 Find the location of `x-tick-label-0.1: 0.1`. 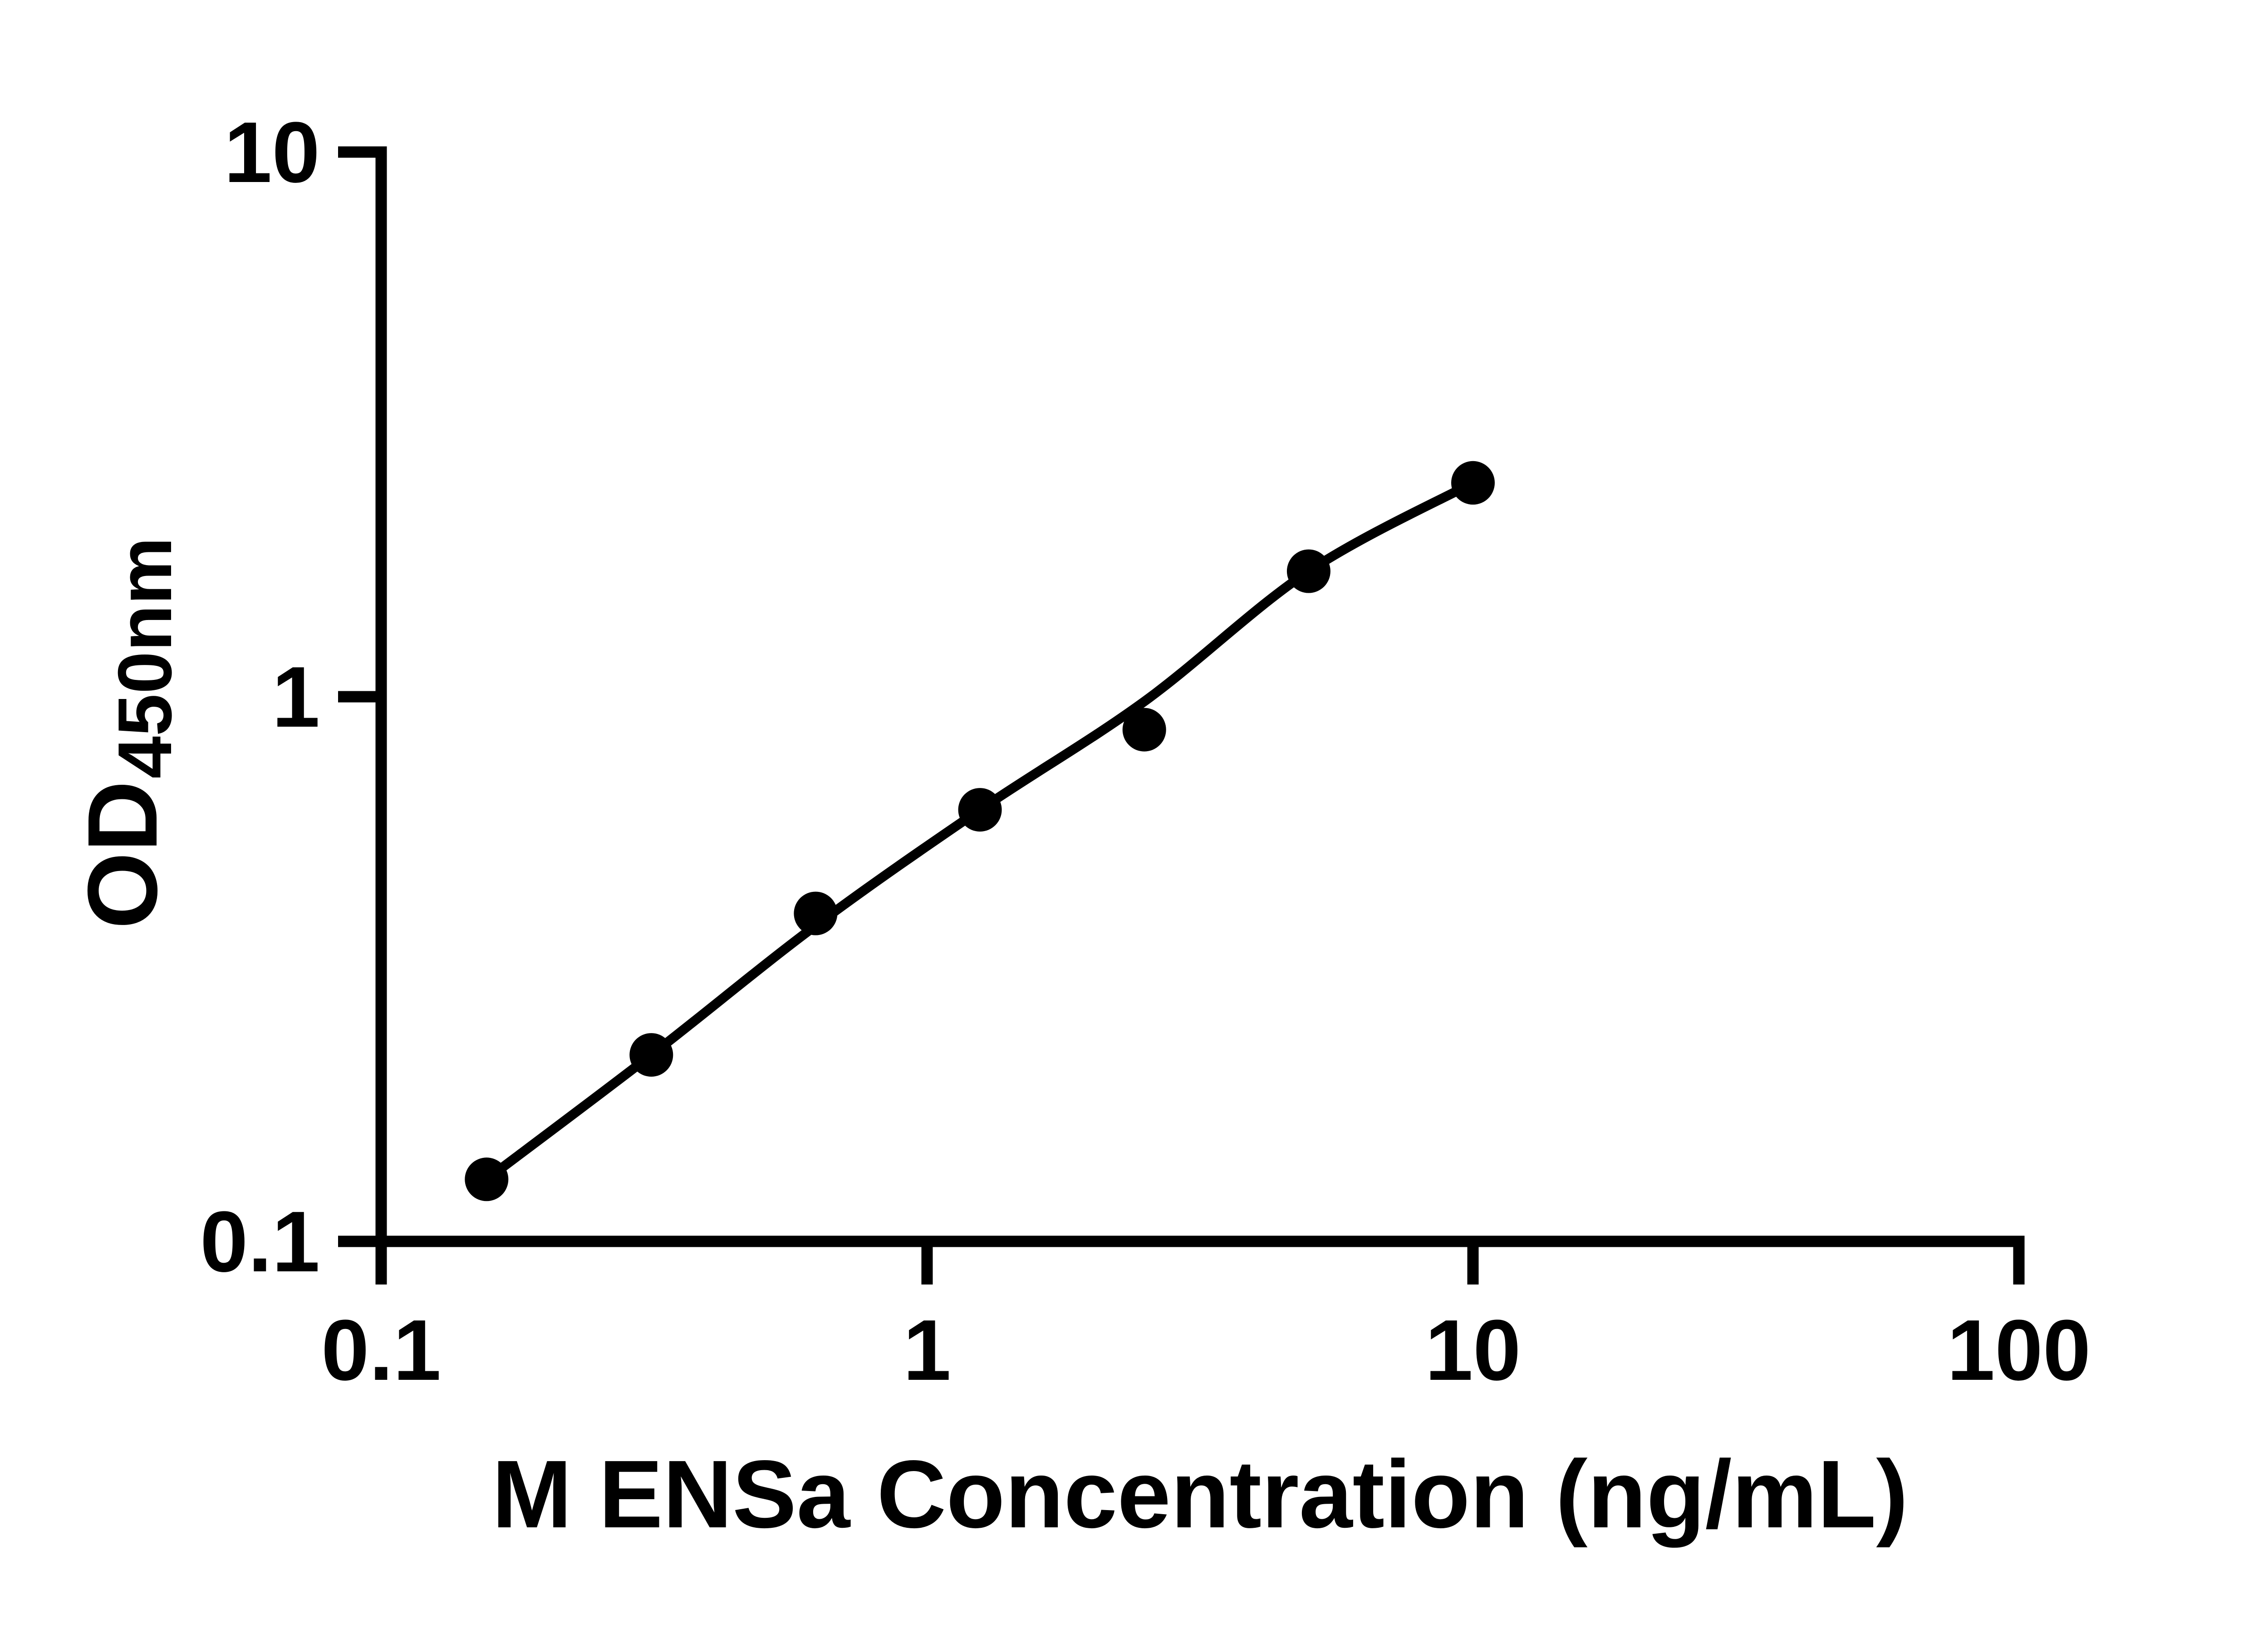

x-tick-label-0.1: 0.1 is located at coordinates (381, 1350).